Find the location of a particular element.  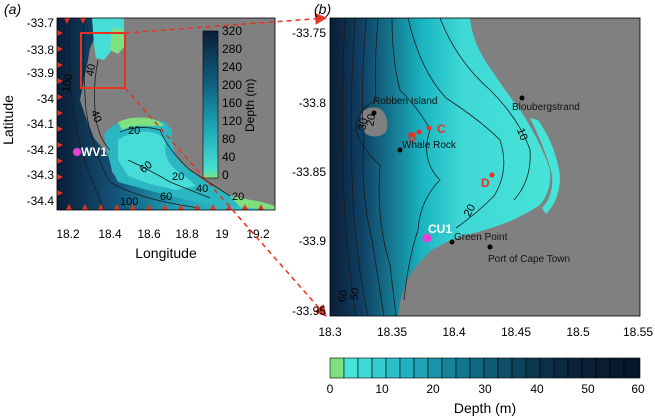

ytick: -34.3 is located at coordinates (41, 175).